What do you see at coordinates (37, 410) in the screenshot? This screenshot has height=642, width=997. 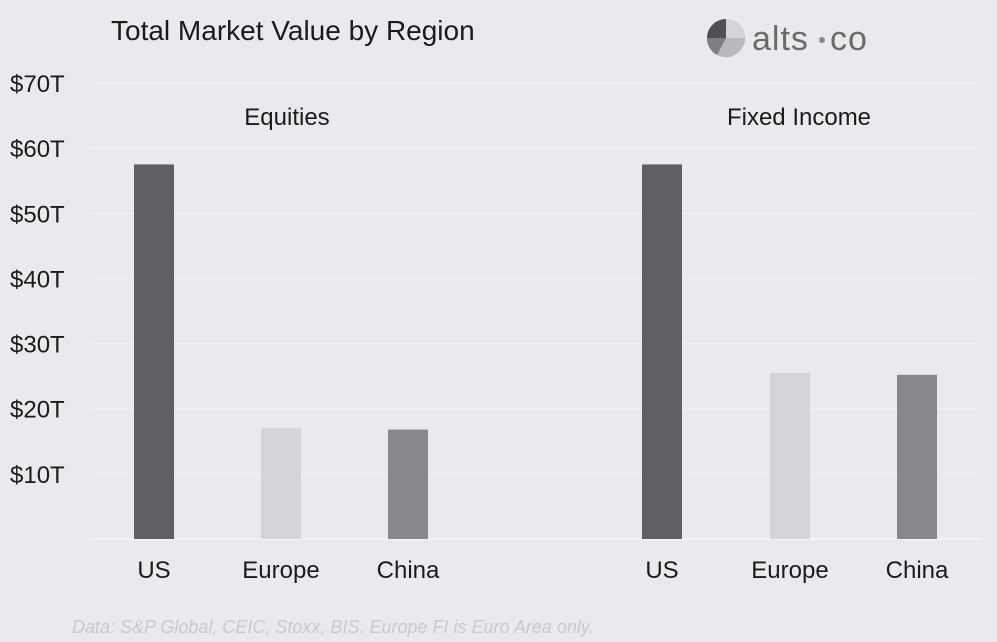 I see `y-tick-label: $20T` at bounding box center [37, 410].